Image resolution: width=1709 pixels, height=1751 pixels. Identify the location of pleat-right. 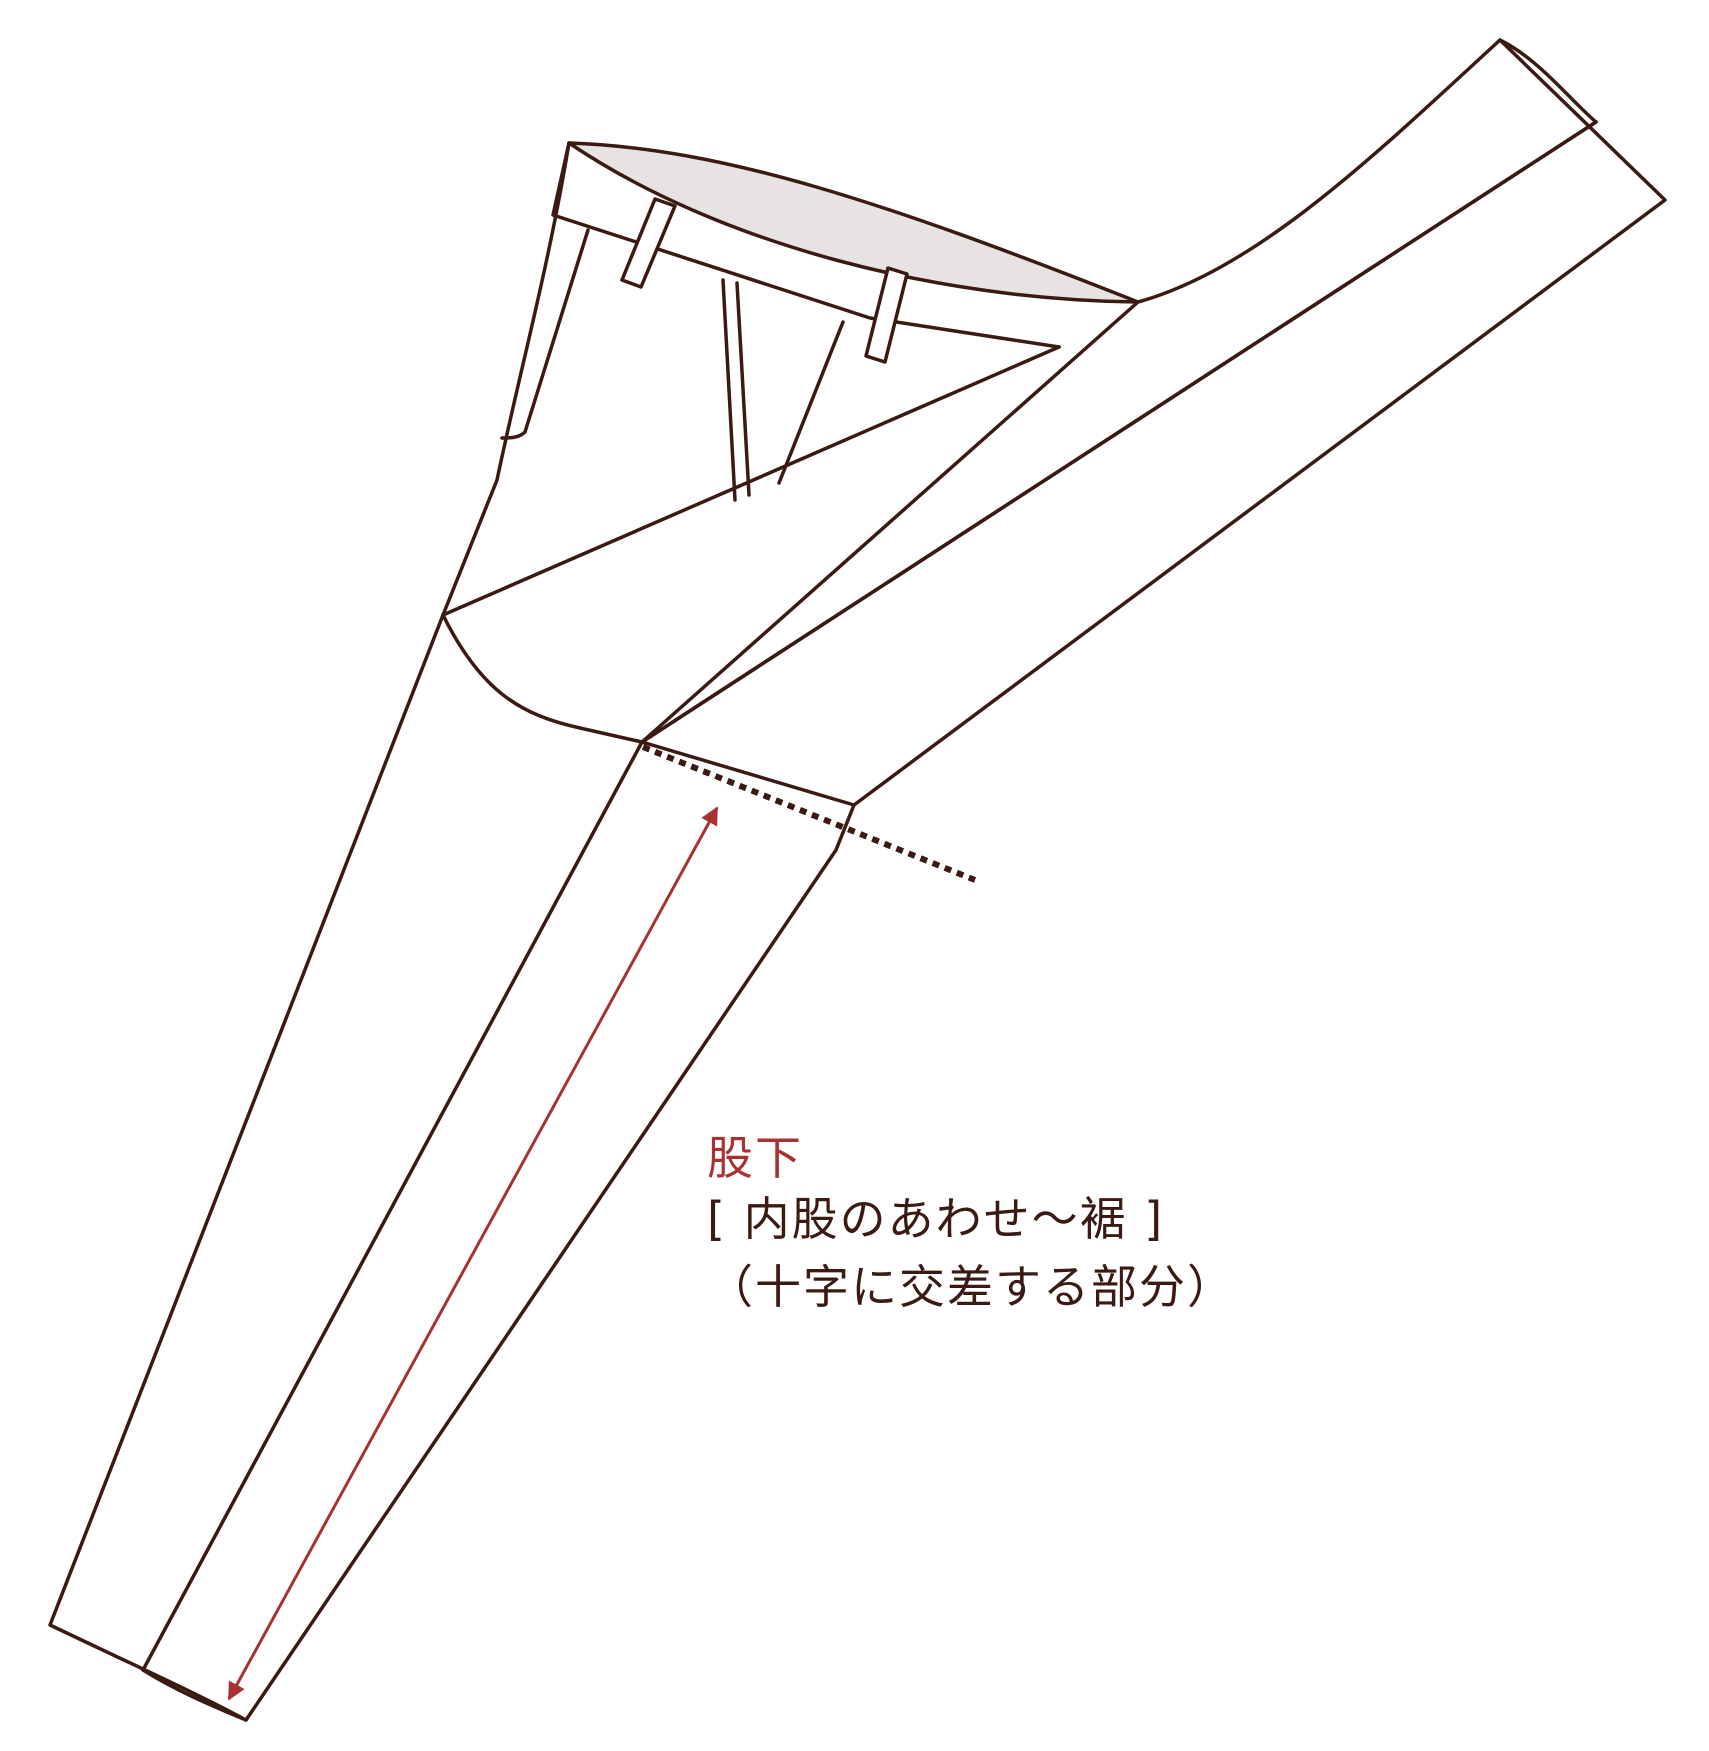
(743, 389).